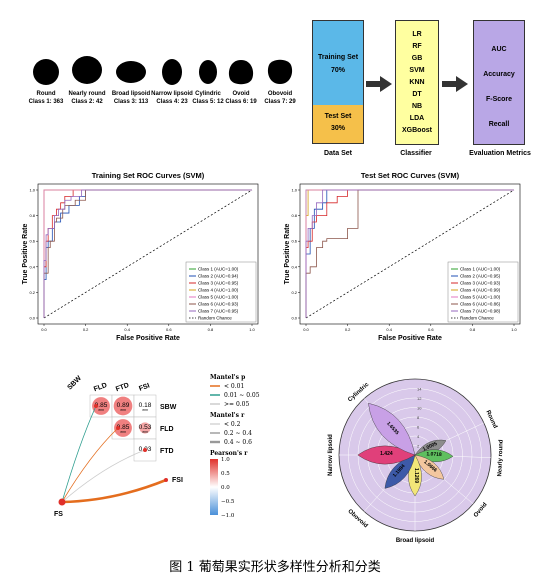 This screenshot has height=586, width=550. Describe the element at coordinates (280, 102) in the screenshot. I see `shape-count: Class 7: 29` at that location.